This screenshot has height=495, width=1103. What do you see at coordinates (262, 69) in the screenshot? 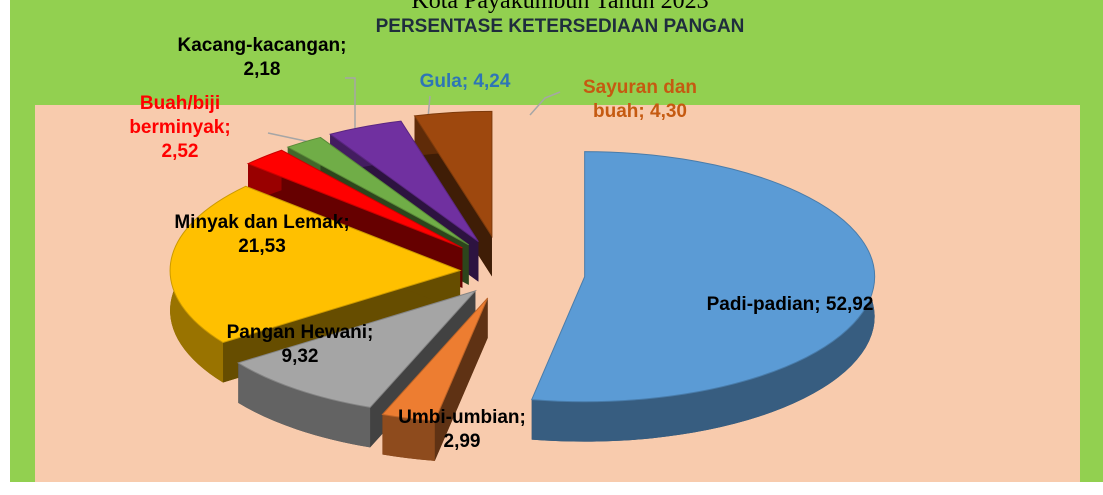
I see `value-label: 2,18` at bounding box center [262, 69].